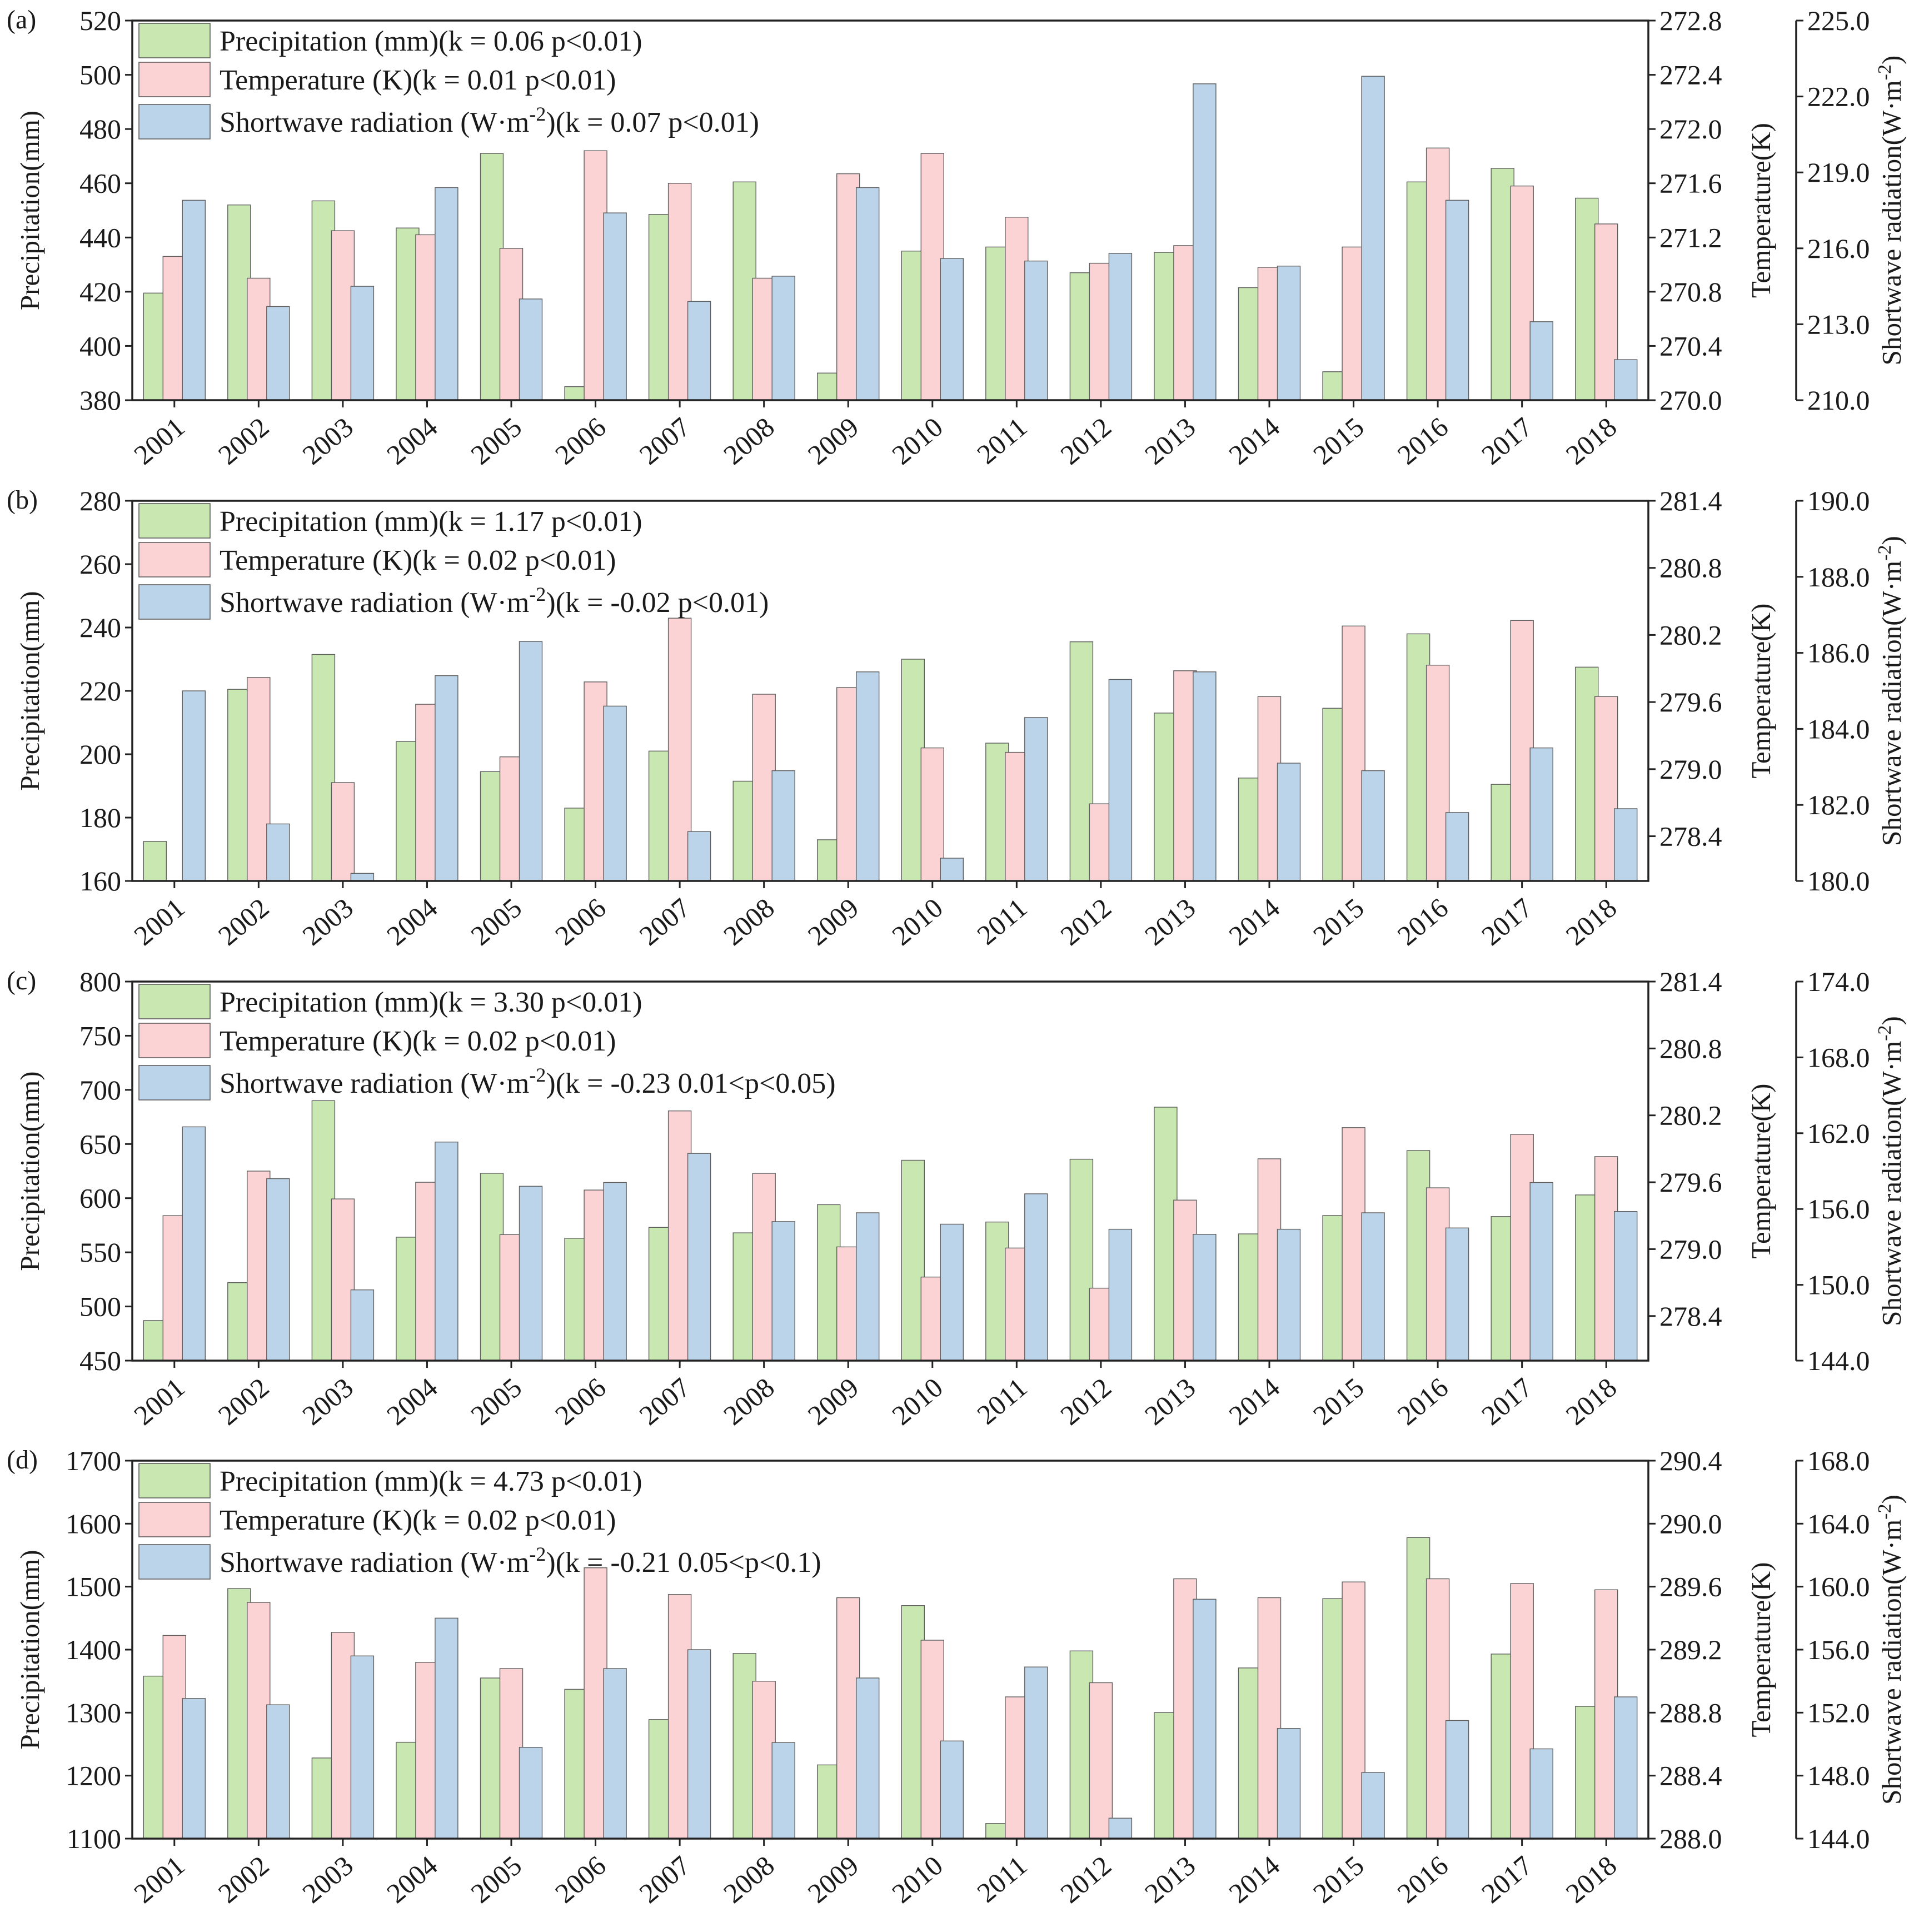  What do you see at coordinates (1838, 1208) in the screenshot?
I see `shortwave-tick-label: 156.0` at bounding box center [1838, 1208].